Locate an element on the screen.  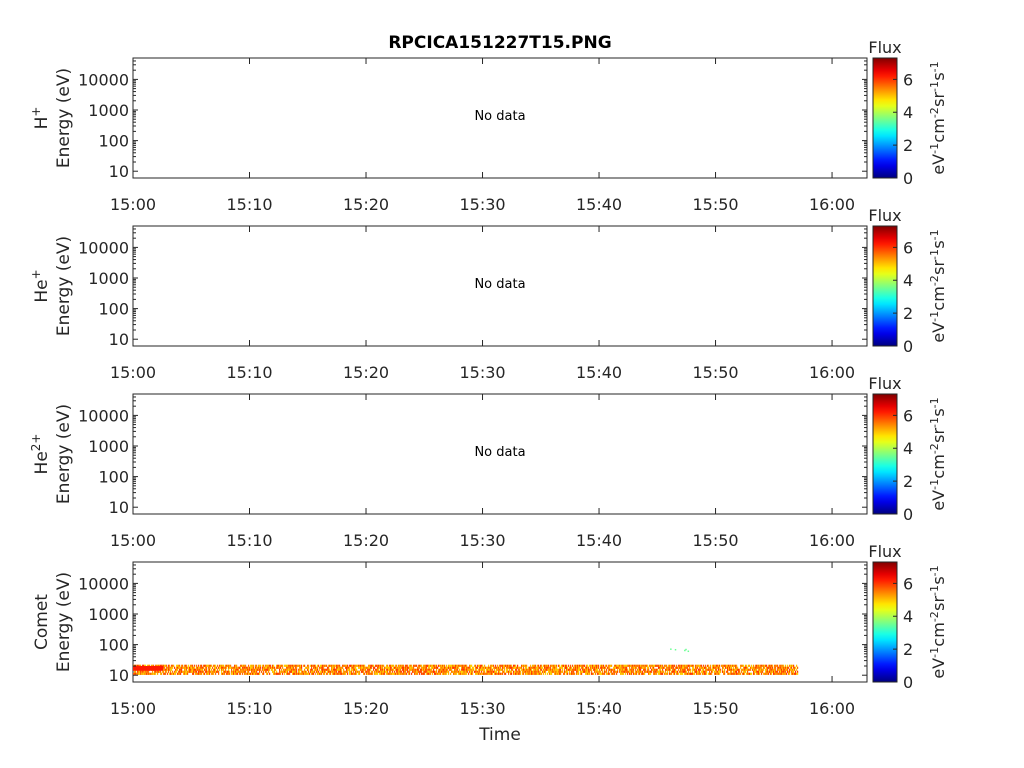
y-tick-label: 10 is located at coordinates (119, 507).